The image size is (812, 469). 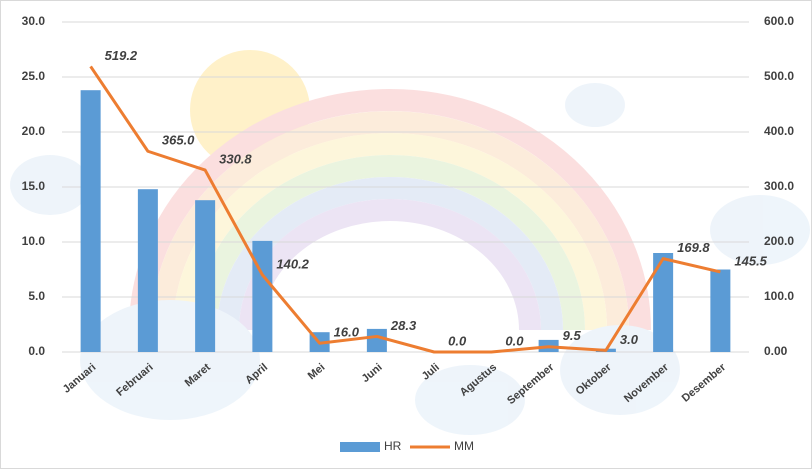 I want to click on data-label: 330.8, so click(x=235, y=158).